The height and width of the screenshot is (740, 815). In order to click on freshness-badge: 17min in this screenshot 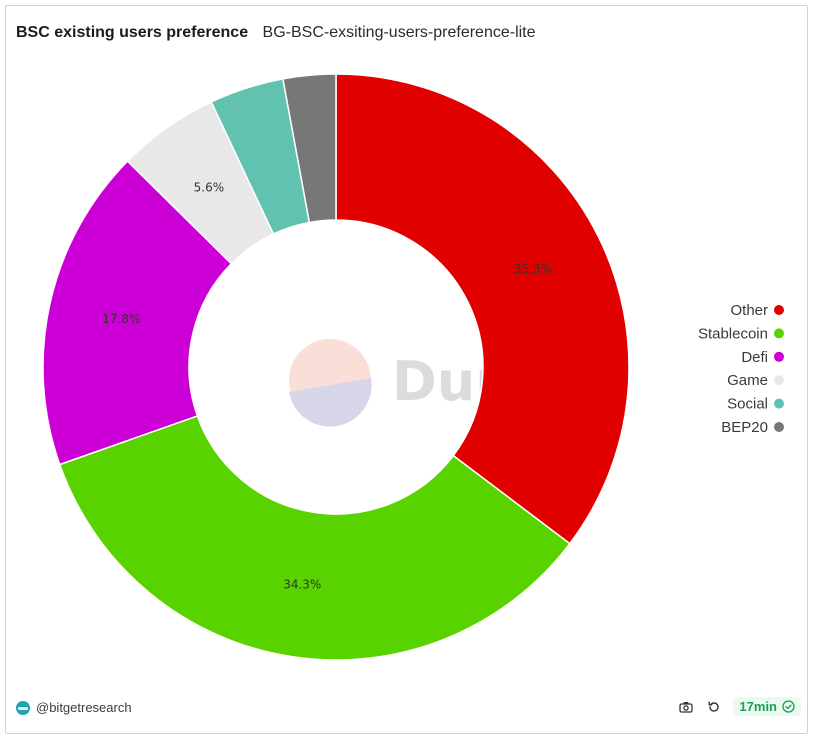, I will do `click(767, 706)`.